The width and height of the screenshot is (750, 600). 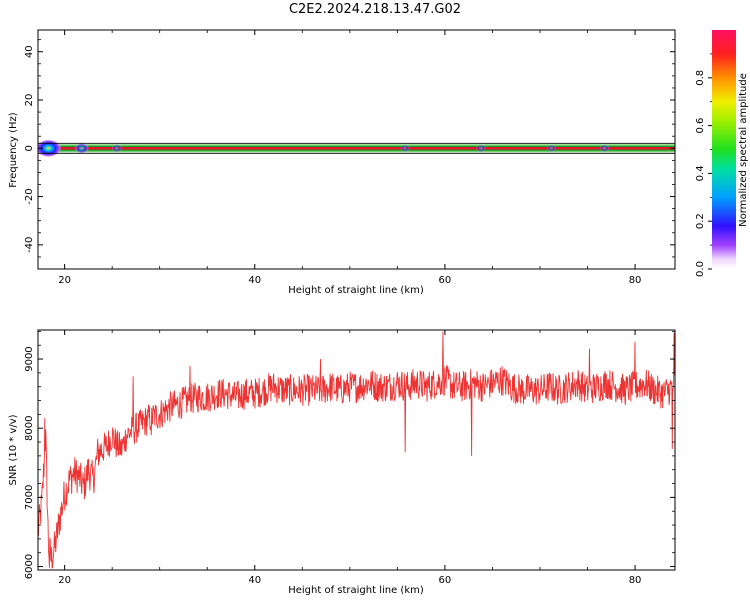 I want to click on spectrogram-plot-area, so click(x=356, y=148).